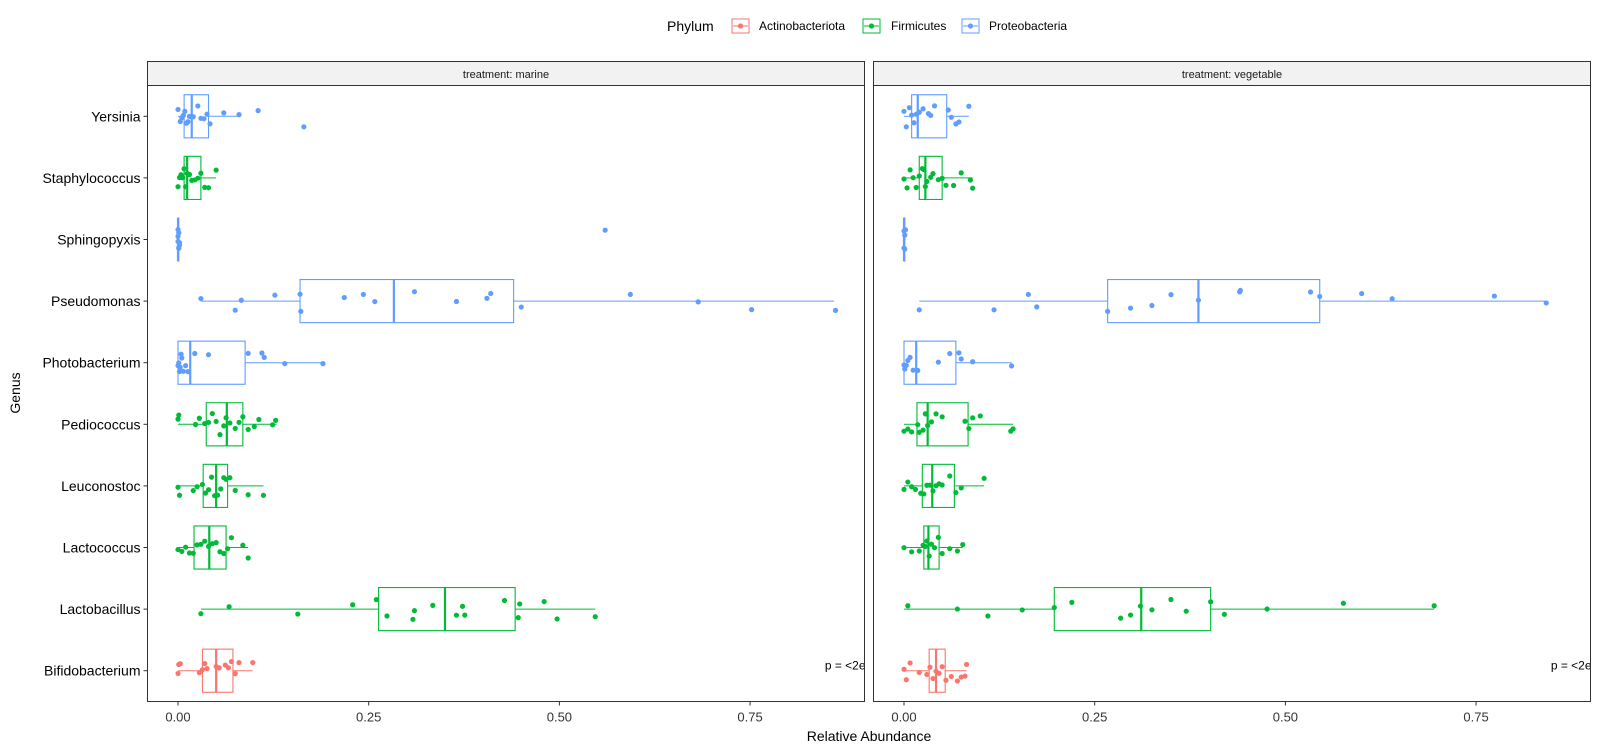 Image resolution: width=1600 pixels, height=749 pixels. Describe the element at coordinates (936, 116) in the screenshot. I see `box-yersinia` at that location.